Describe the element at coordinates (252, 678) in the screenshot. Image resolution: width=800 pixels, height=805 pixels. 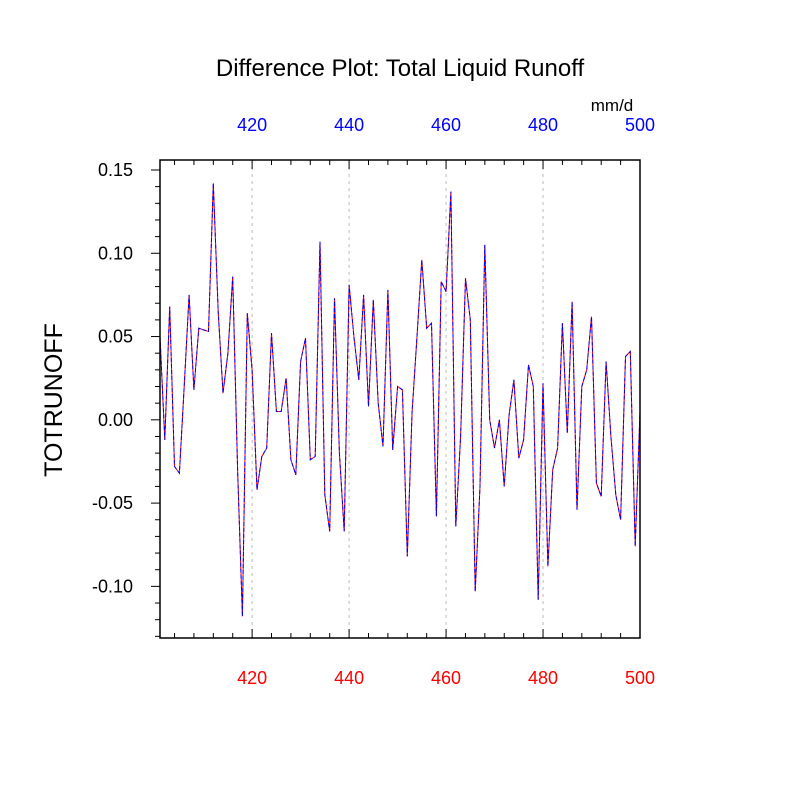
I see `x-tick-label-bottom: 420` at that location.